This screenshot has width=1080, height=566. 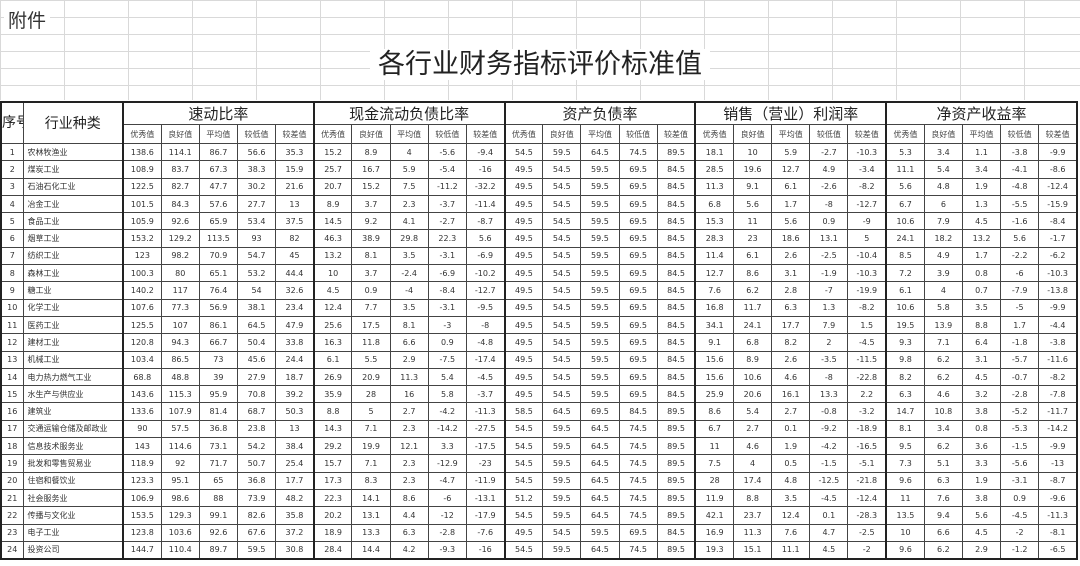 I want to click on value-cell: 1.1, so click(x=981, y=152).